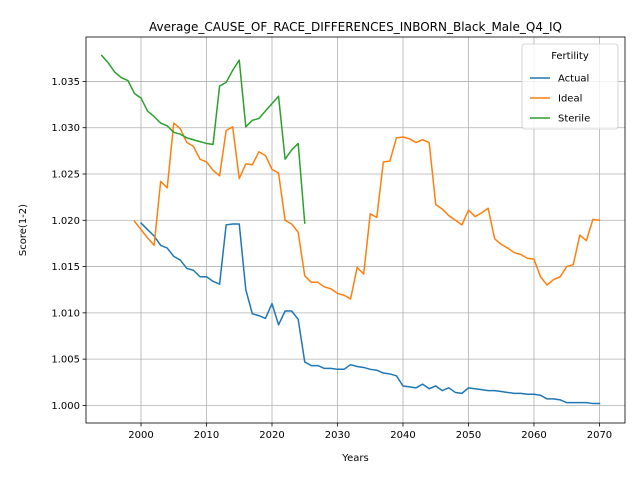 The image size is (640, 480). I want to click on x-tick-label: 2050, so click(468, 435).